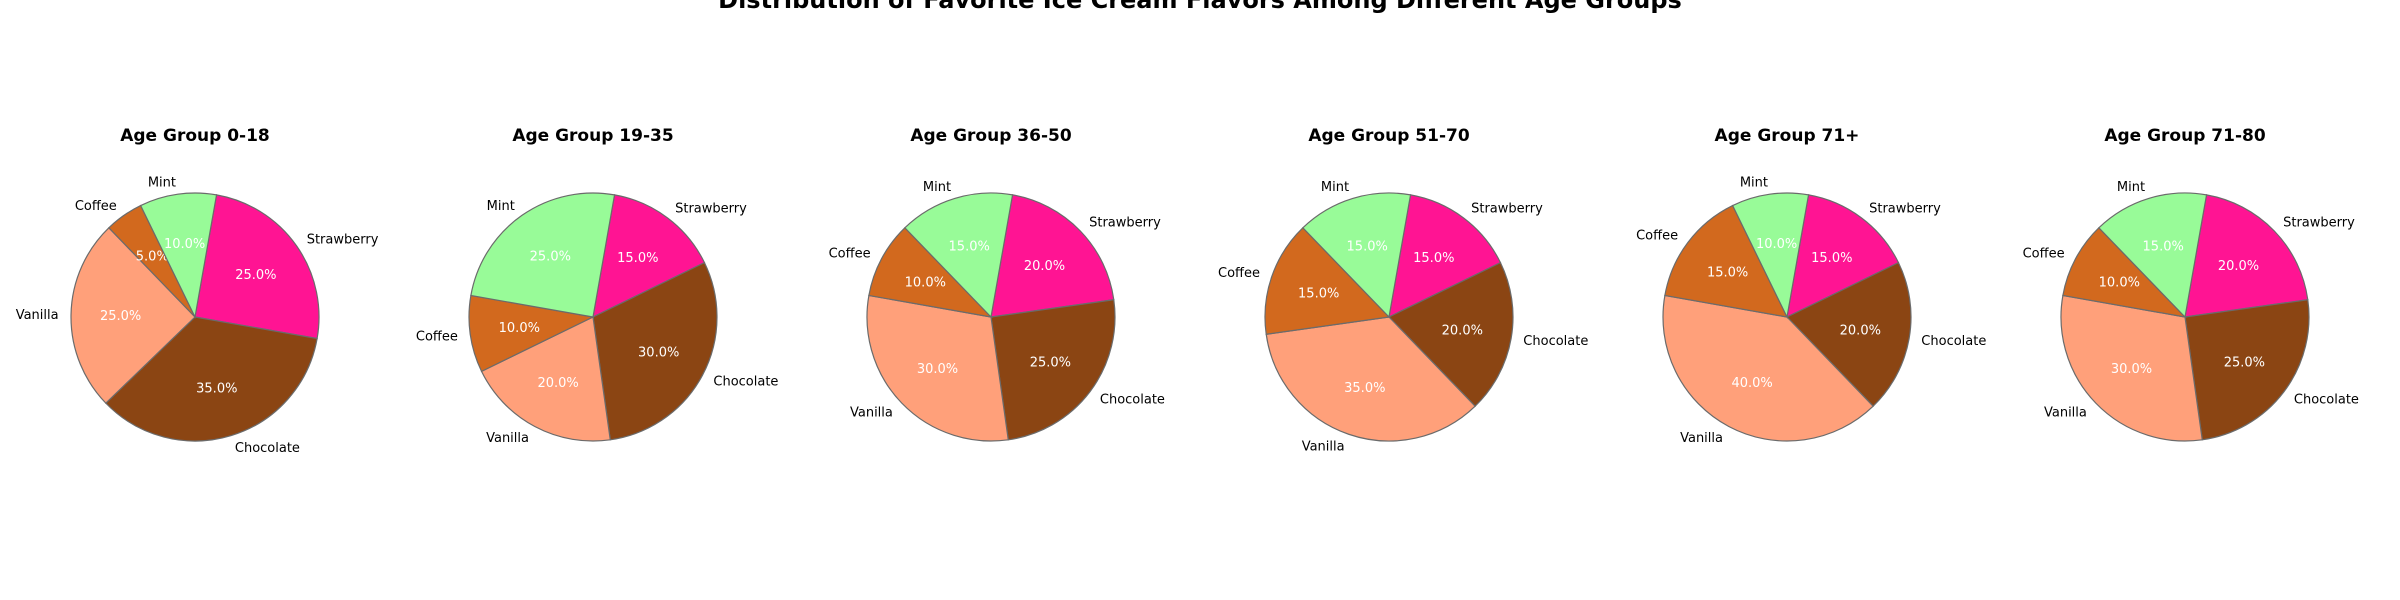 This screenshot has width=2400, height=600. What do you see at coordinates (1751, 383) in the screenshot?
I see `slice-value-label: 40.0%` at bounding box center [1751, 383].